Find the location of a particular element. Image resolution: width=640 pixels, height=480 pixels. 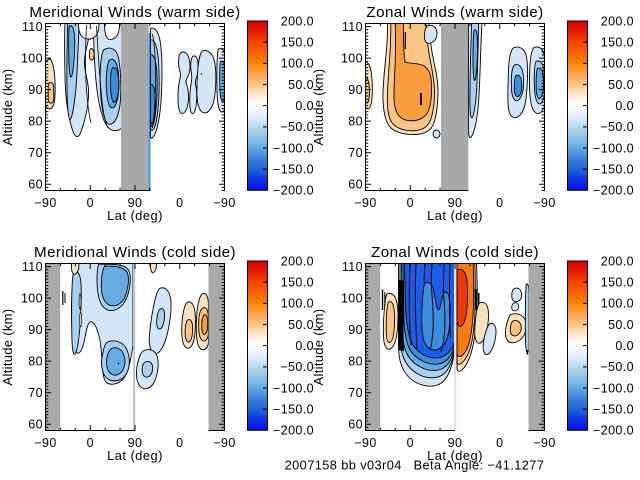

svg-text: Meridional Winds (cold side) is located at coordinates (135, 252).